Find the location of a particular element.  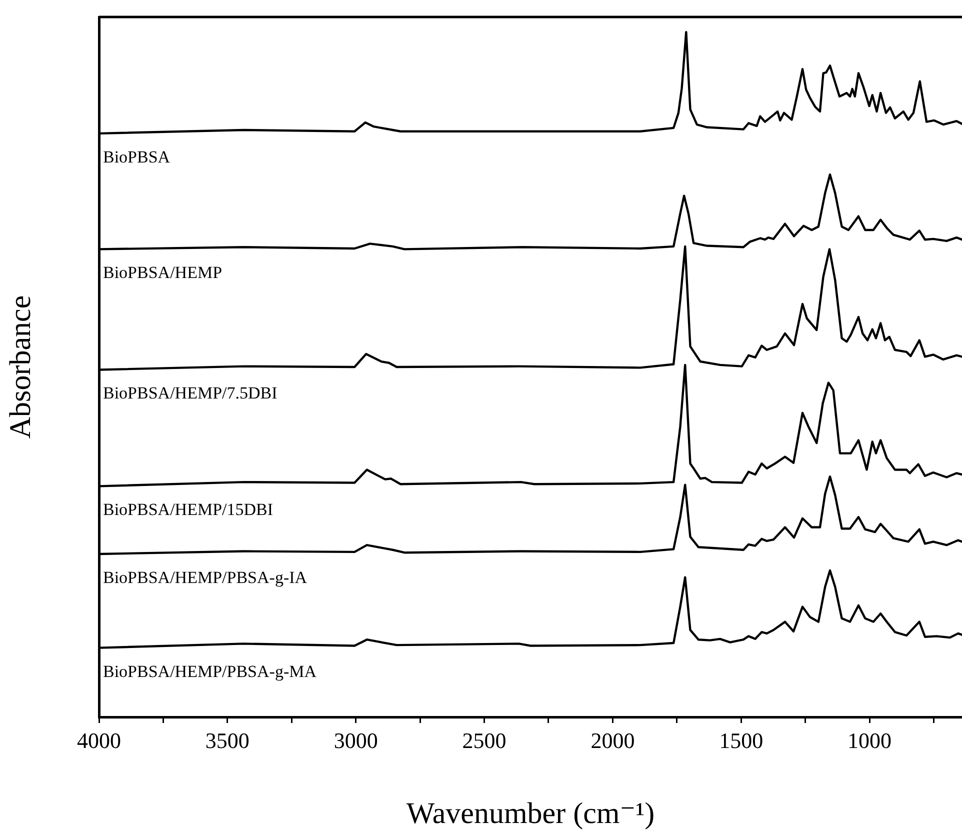

series-label: BioPBSA/HEMP/PBSA-g-MA is located at coordinates (210, 671).